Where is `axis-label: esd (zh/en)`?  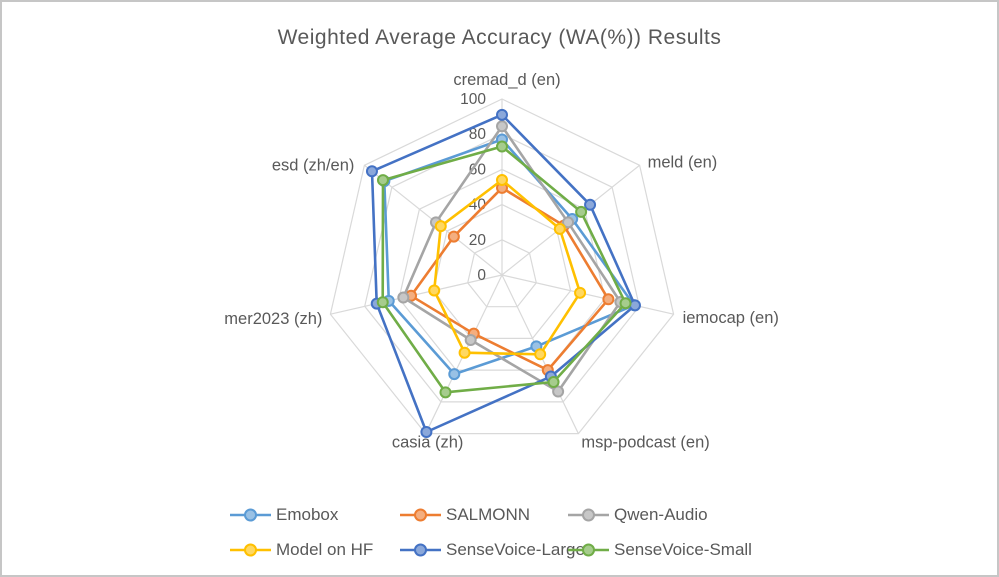
axis-label: esd (zh/en) is located at coordinates (313, 165).